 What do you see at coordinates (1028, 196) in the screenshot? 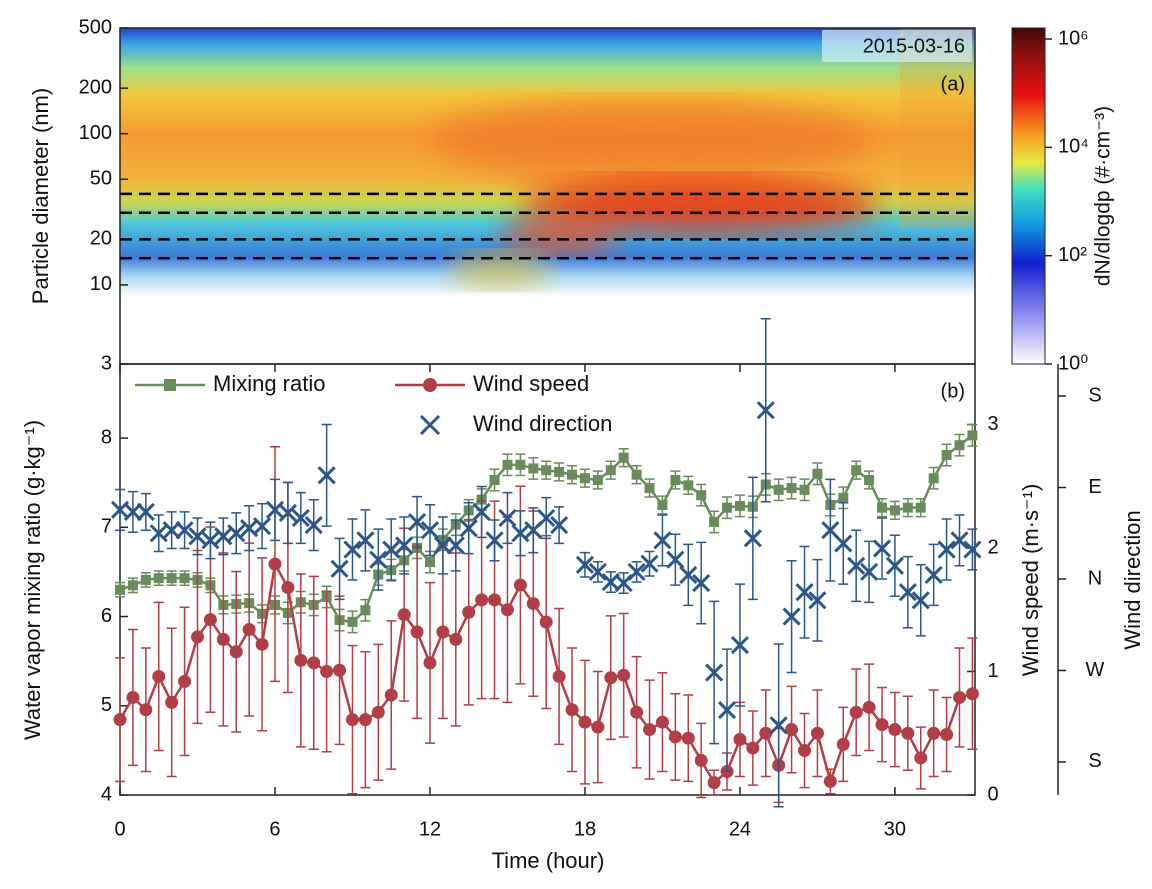
I see `colorbar` at bounding box center [1028, 196].